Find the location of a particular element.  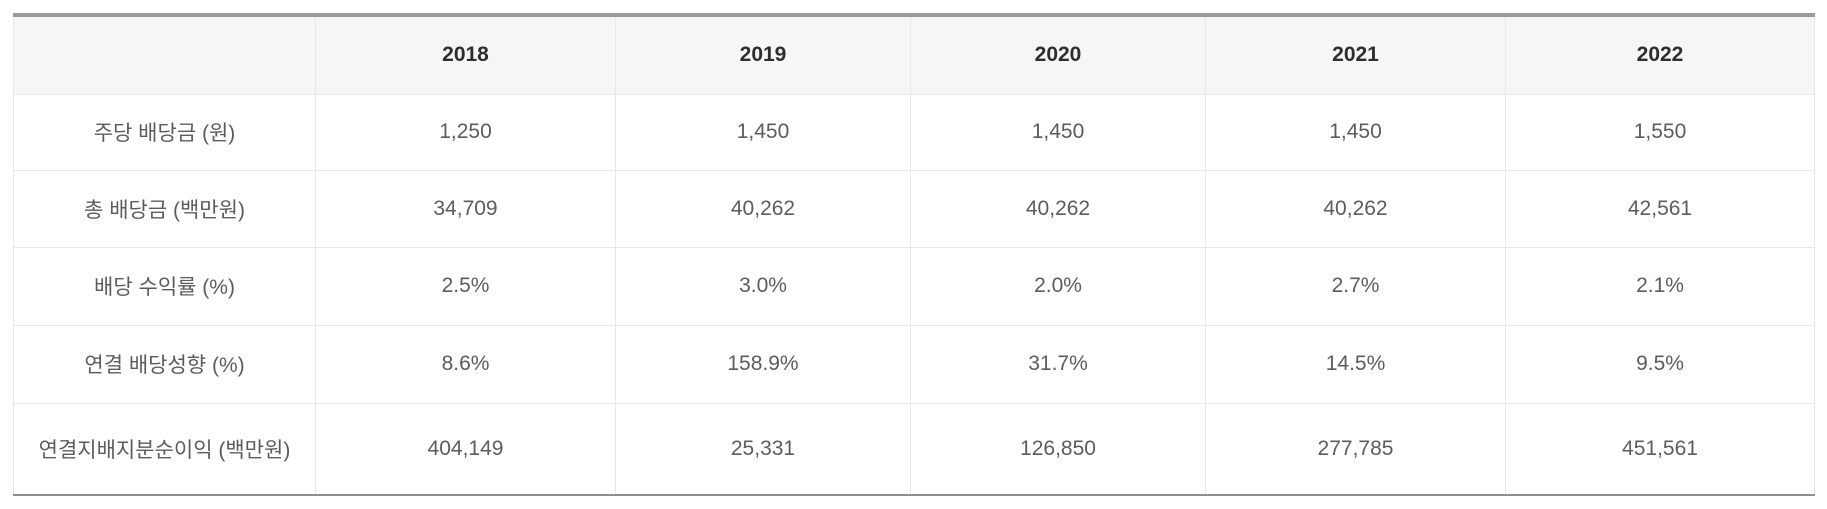

value-cell: 1,550 is located at coordinates (1660, 132).